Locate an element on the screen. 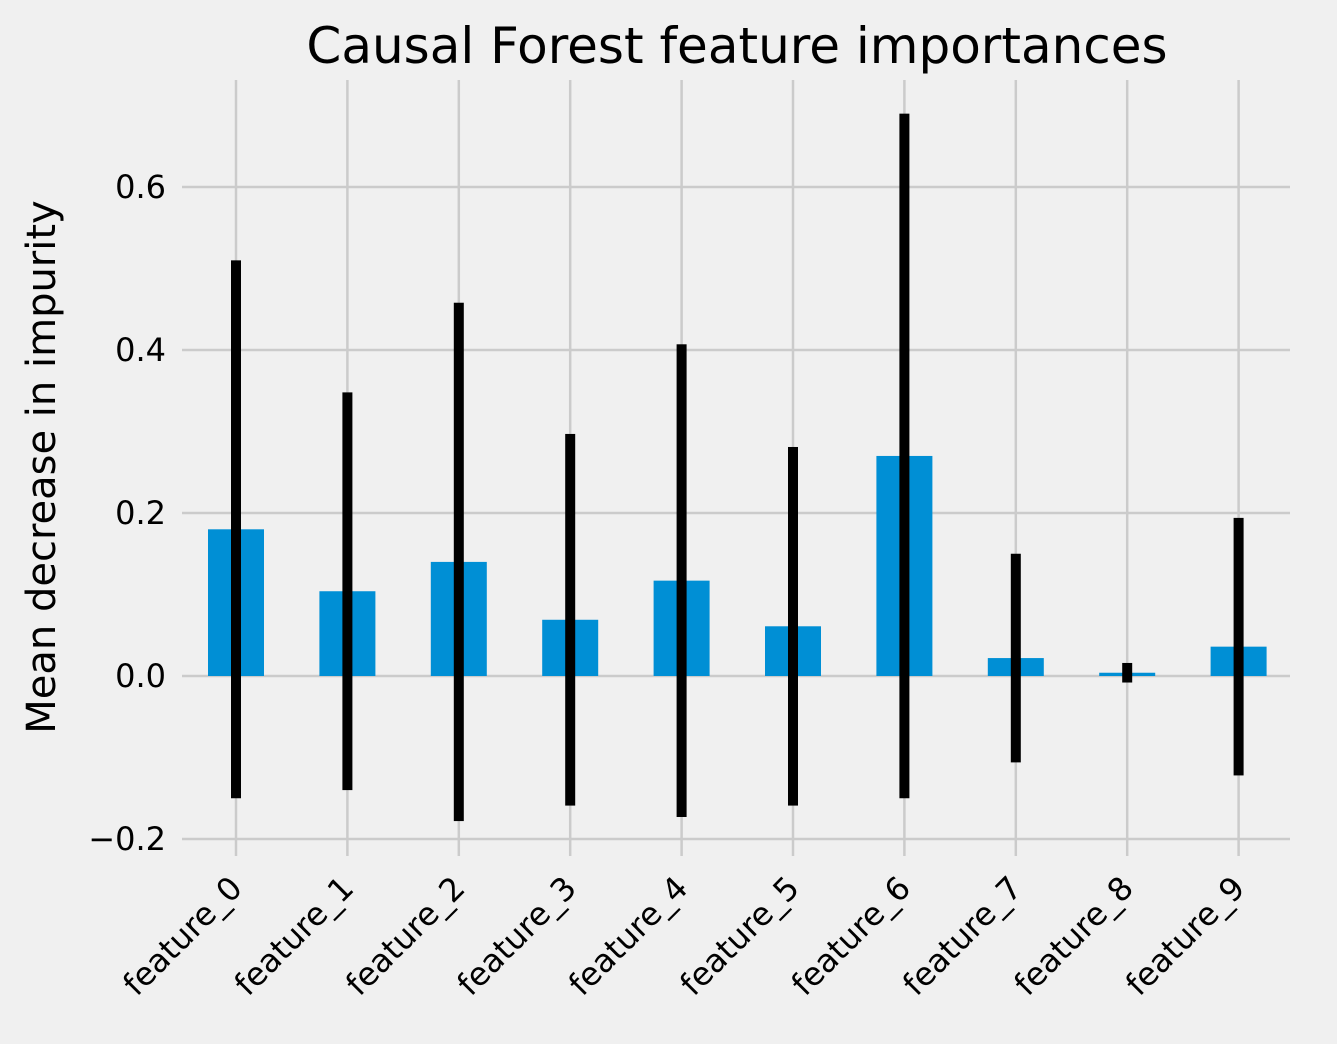 The image size is (1337, 1044). chart-title: Causal Forest feature importances is located at coordinates (736, 46).